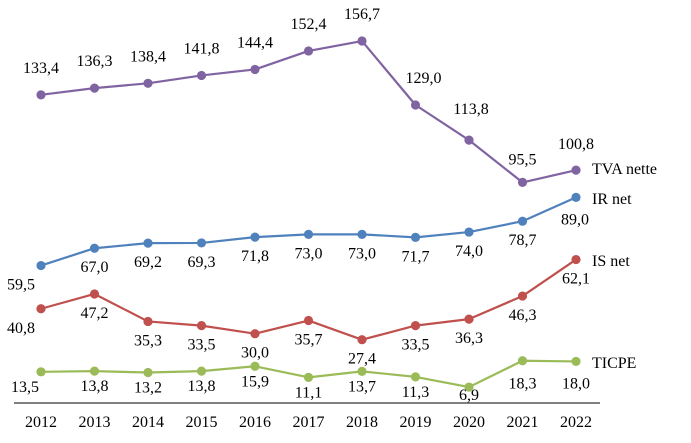  Describe the element at coordinates (95, 313) in the screenshot. I see `data-label: 47,2` at that location.